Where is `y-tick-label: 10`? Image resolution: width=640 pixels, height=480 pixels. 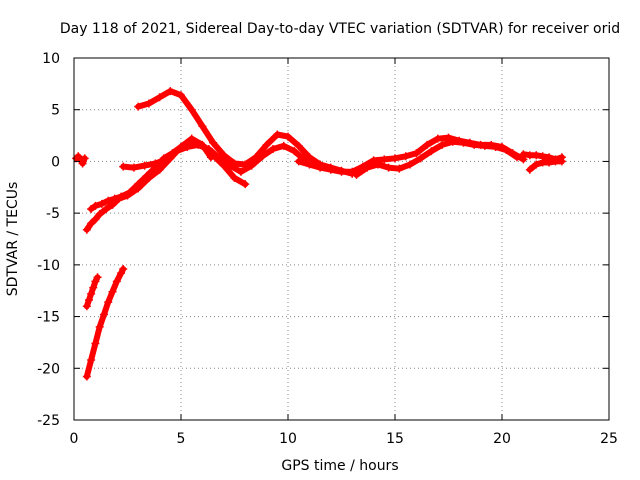
y-tick-label: 10 is located at coordinates (51, 59).